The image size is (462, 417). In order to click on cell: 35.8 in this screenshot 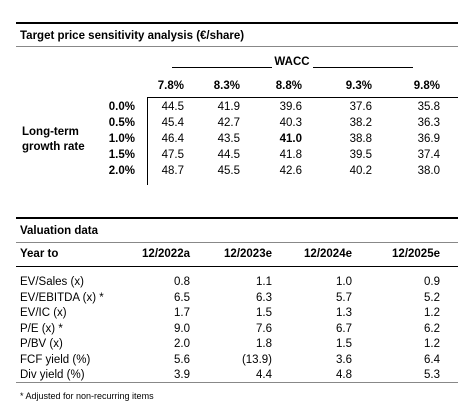, I will do `click(428, 107)`.